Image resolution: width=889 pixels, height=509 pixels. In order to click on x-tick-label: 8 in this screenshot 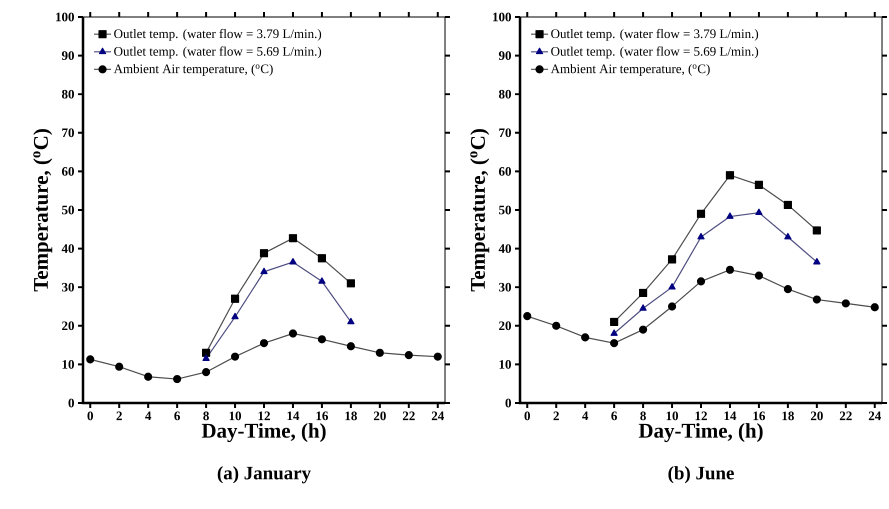, I will do `click(206, 416)`.